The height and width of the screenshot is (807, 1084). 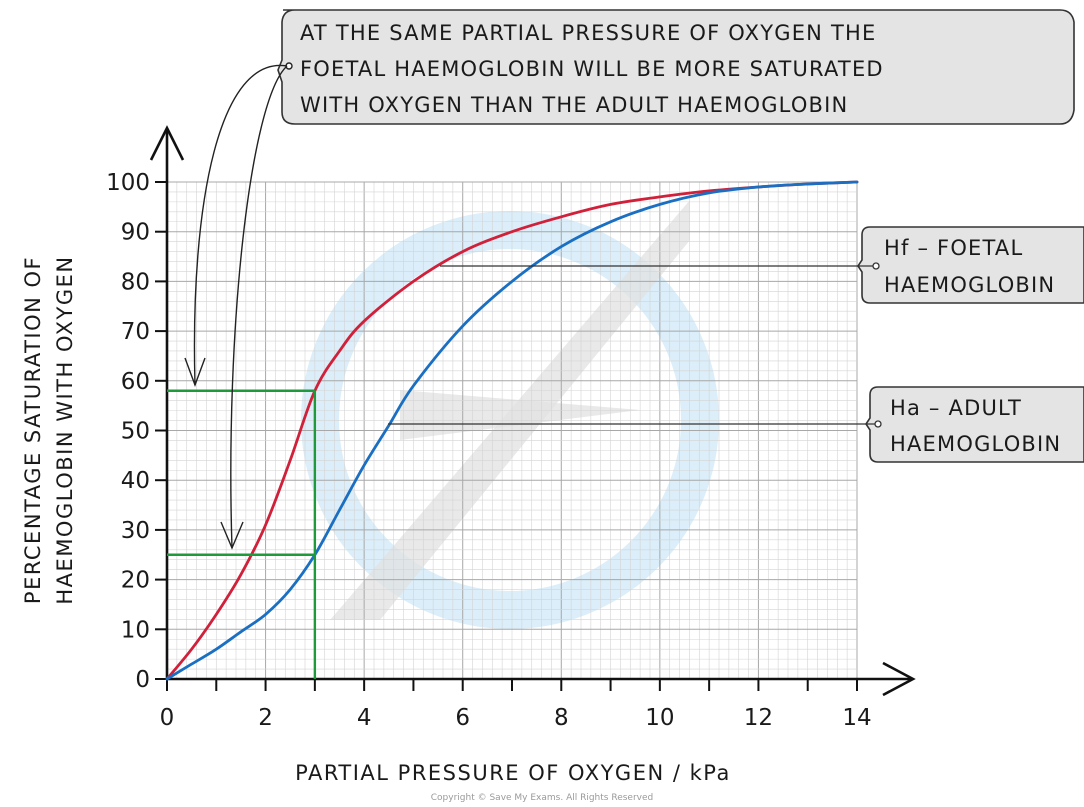 I want to click on adult-label-box: Ha – ADULT HAEMOGLOBIN, so click(x=974, y=424).